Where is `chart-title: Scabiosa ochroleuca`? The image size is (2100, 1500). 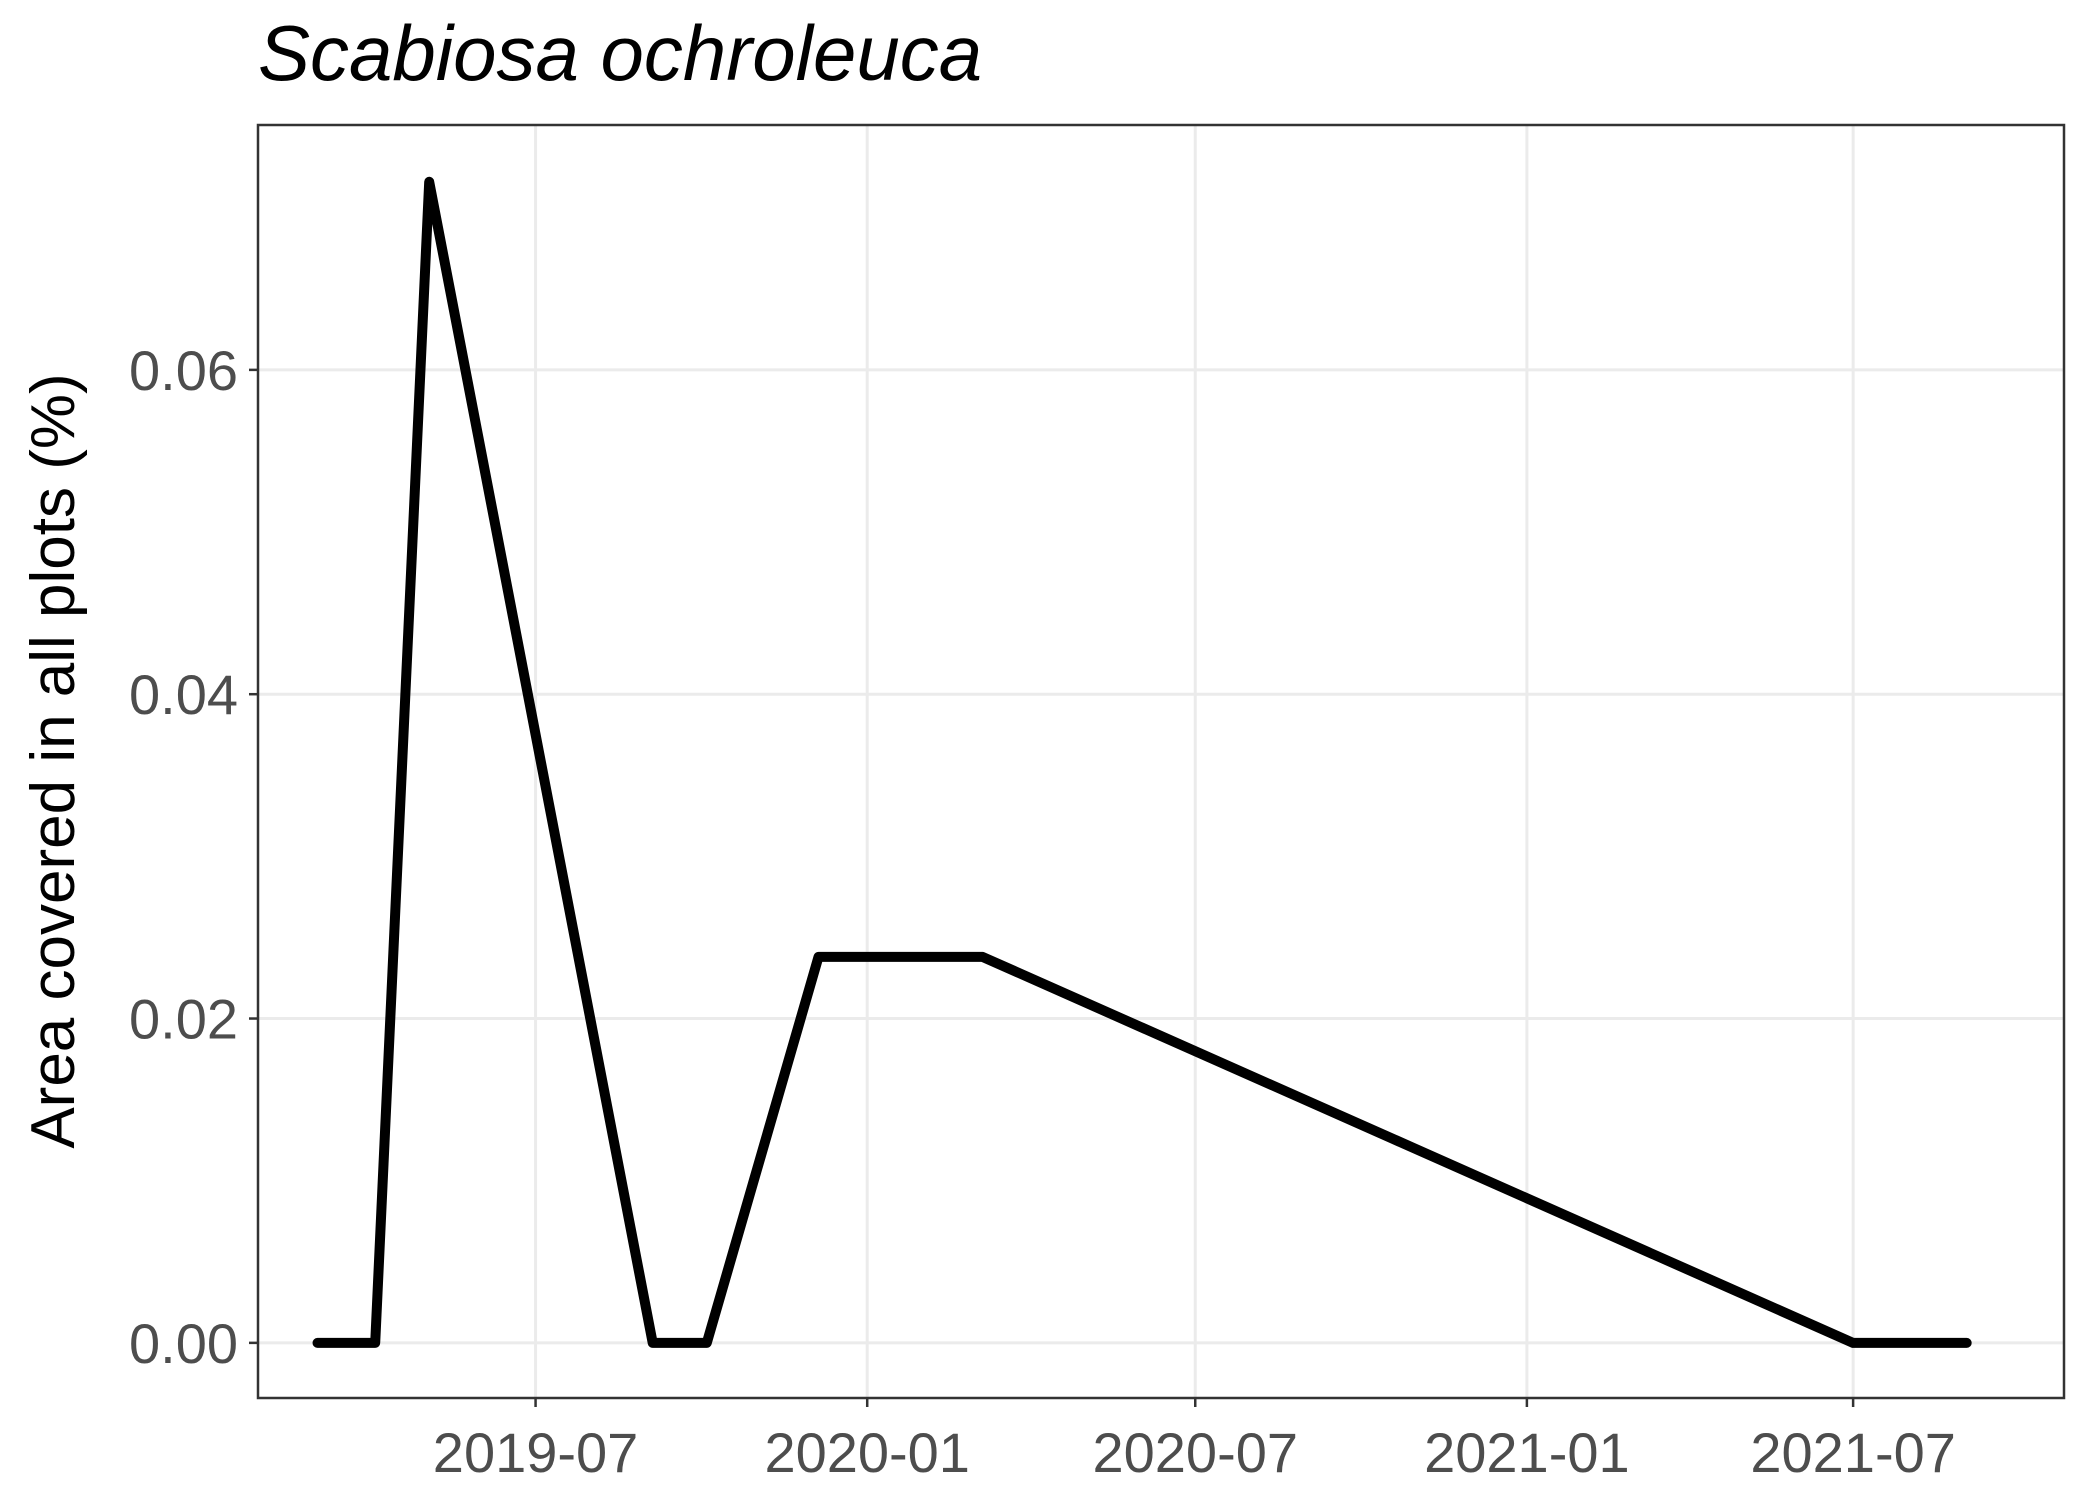 chart-title: Scabiosa ochroleuca is located at coordinates (620, 53).